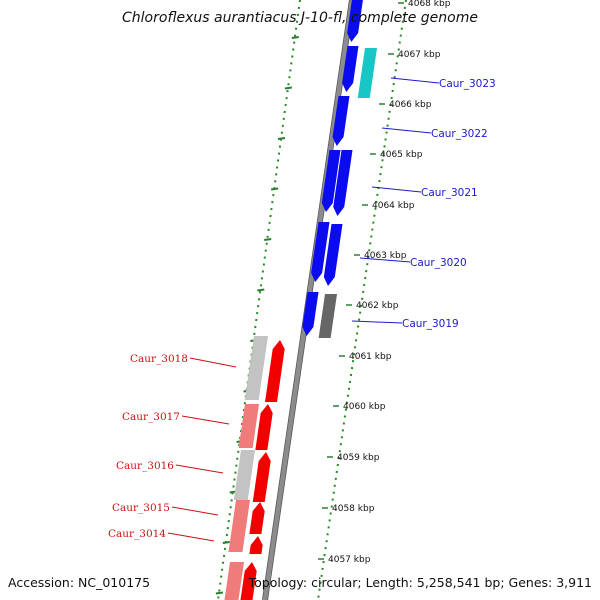 The height and width of the screenshot is (600, 600). What do you see at coordinates (459, 134) in the screenshot?
I see `blue-gene-label: Caur_3022` at bounding box center [459, 134].